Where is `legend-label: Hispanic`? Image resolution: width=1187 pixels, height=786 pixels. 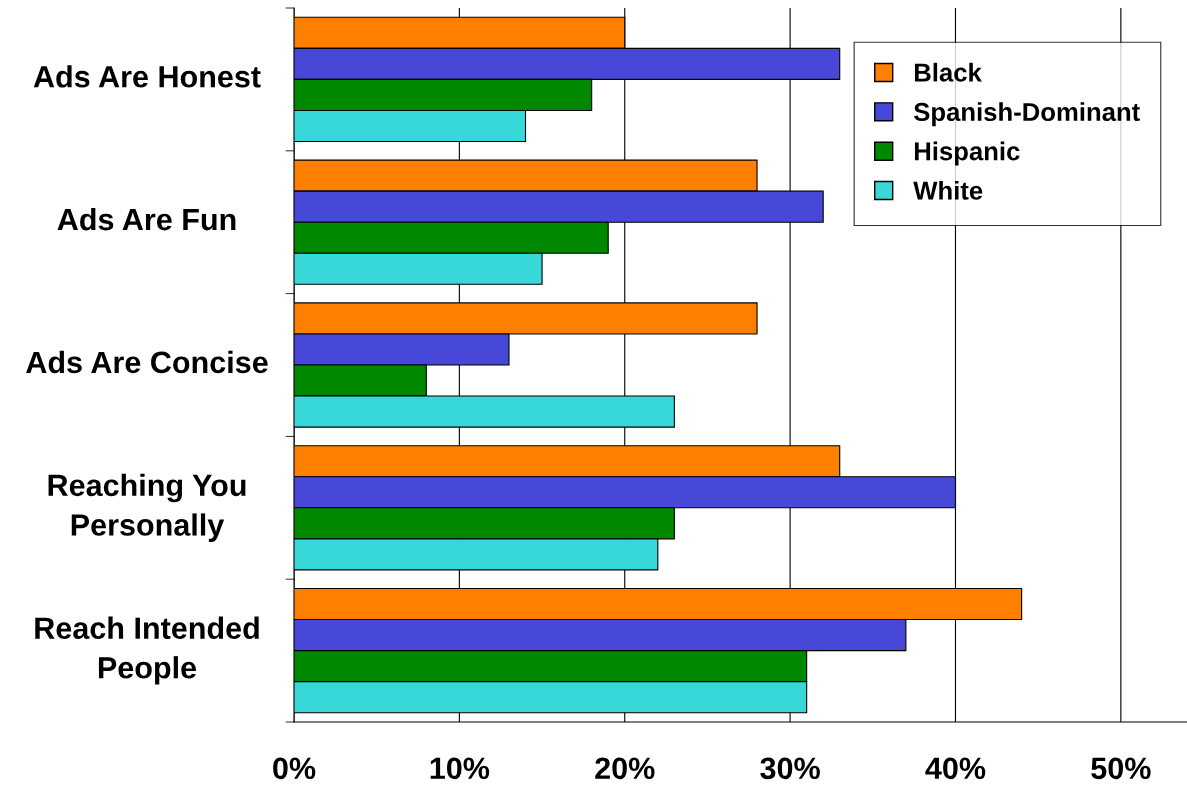 legend-label: Hispanic is located at coordinates (967, 153).